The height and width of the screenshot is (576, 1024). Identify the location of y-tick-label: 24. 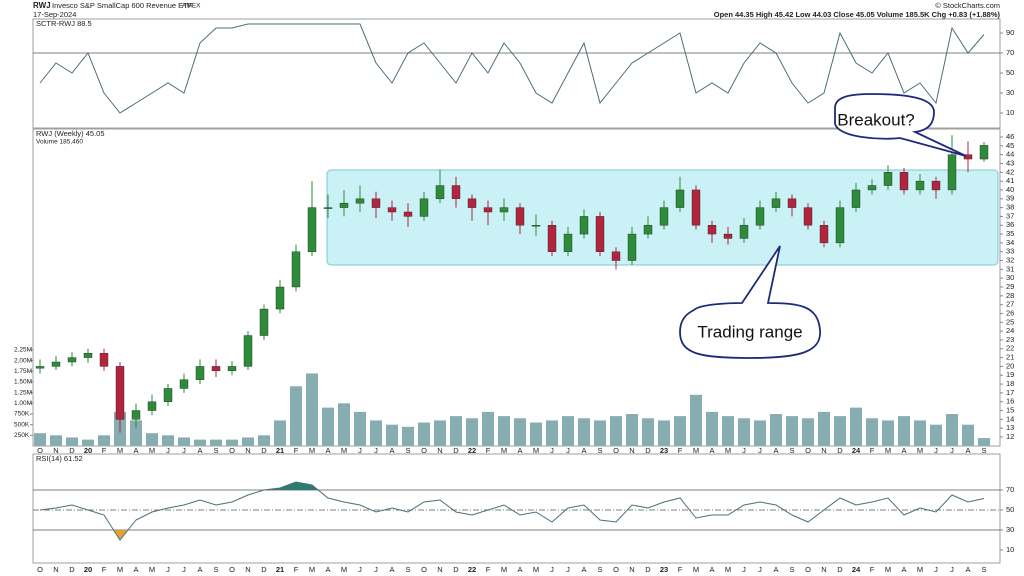
(1010, 330).